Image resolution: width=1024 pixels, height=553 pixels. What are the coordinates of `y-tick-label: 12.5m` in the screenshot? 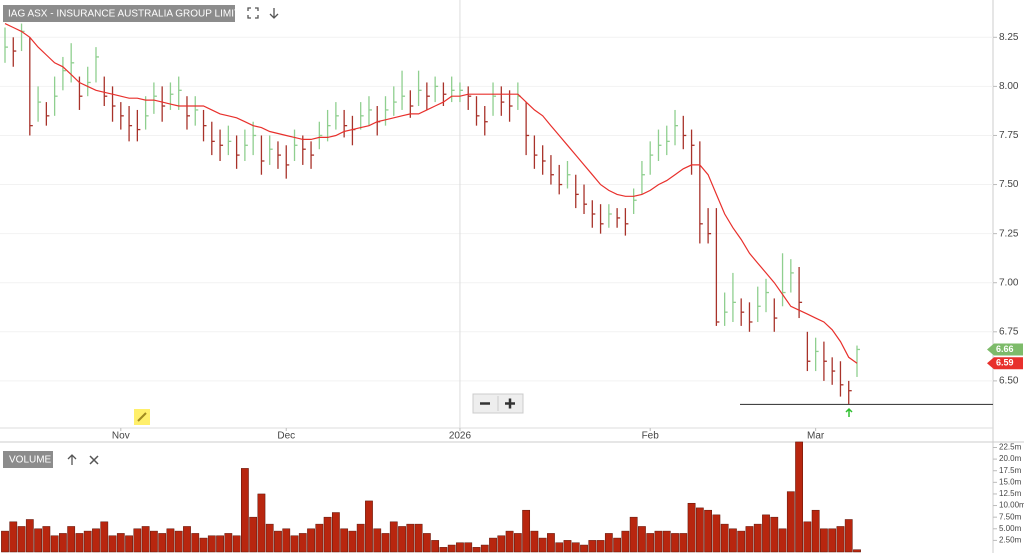 It's located at (1010, 493).